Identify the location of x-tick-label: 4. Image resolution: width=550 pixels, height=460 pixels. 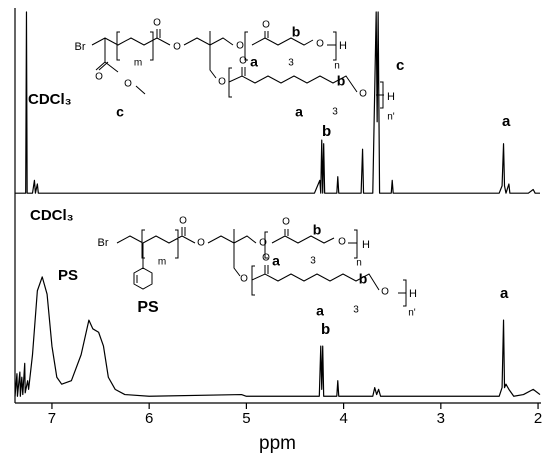
(343, 418).